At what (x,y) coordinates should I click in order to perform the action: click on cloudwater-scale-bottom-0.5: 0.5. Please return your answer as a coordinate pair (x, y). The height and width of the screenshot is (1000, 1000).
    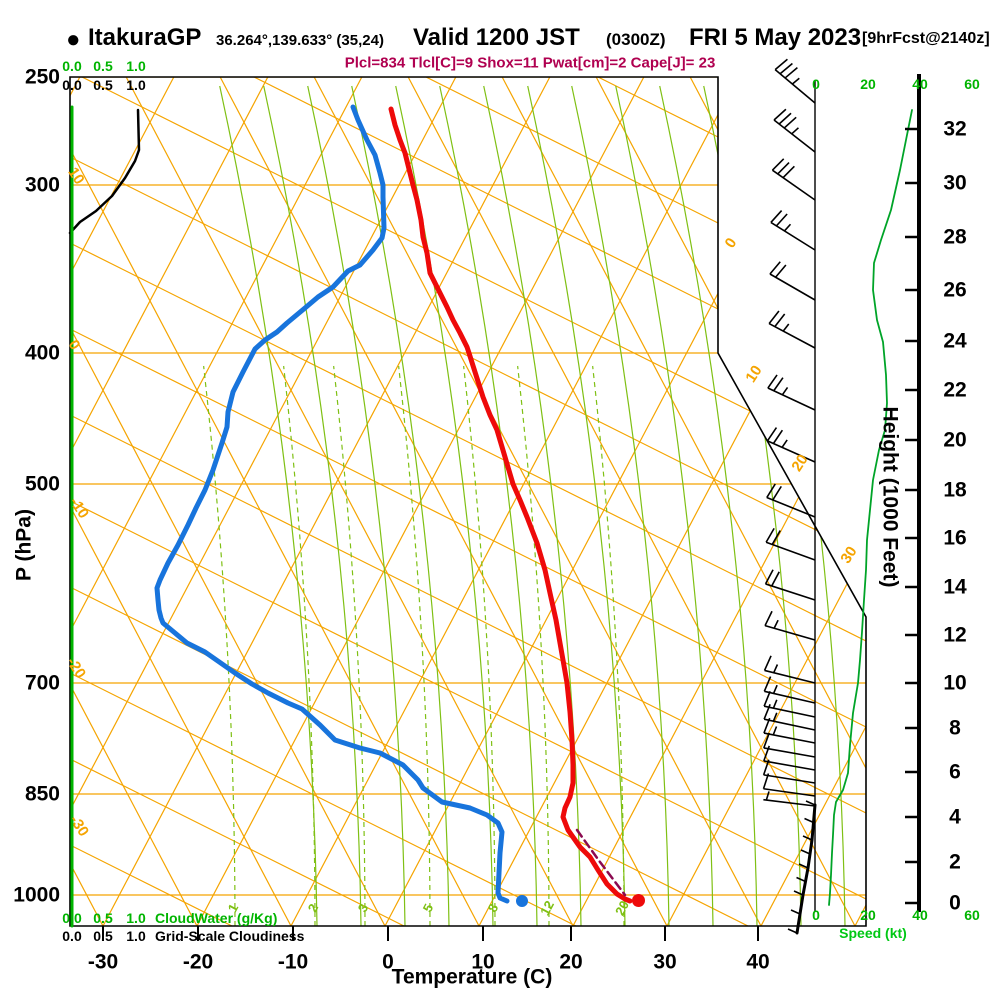
    Looking at the image, I should click on (103, 918).